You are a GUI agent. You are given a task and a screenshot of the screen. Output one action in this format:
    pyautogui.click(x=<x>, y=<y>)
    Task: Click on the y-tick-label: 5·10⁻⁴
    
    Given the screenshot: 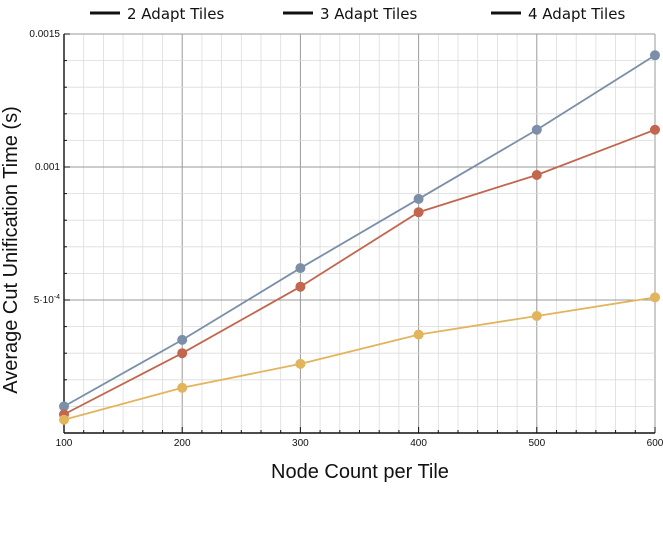 What is the action you would take?
    pyautogui.click(x=47, y=300)
    